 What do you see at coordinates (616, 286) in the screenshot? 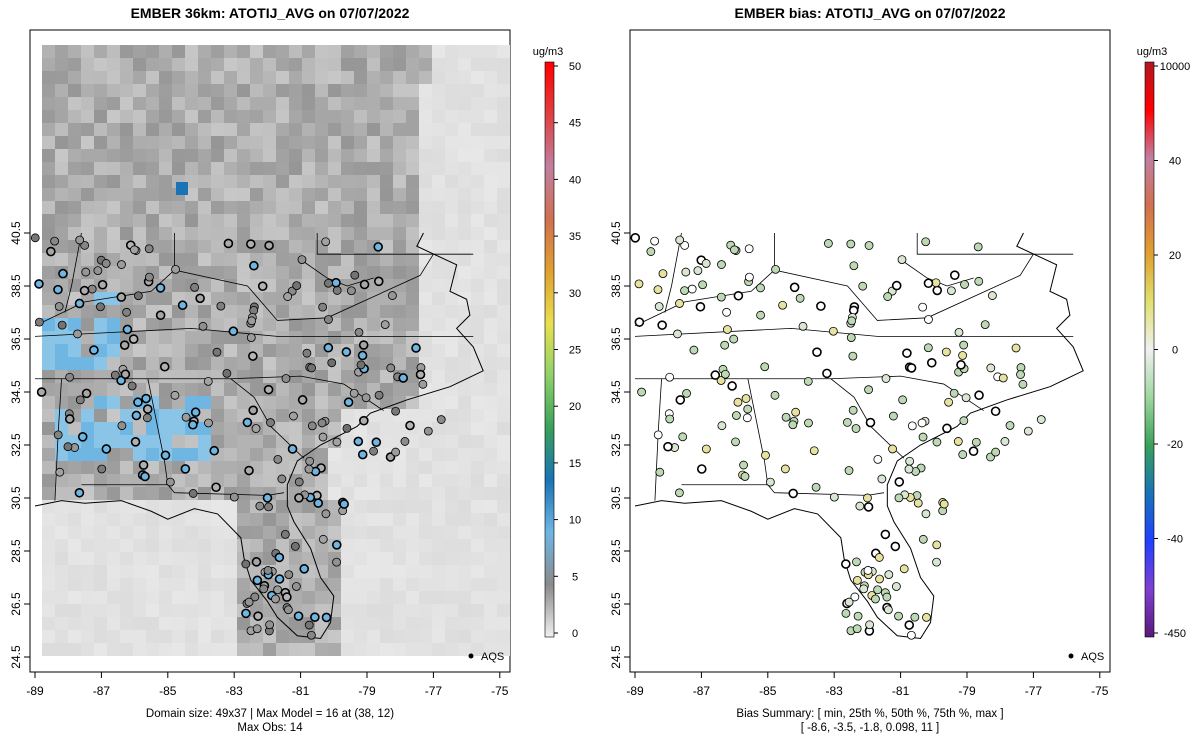
I see `y-tick-label: 38.5` at bounding box center [616, 286].